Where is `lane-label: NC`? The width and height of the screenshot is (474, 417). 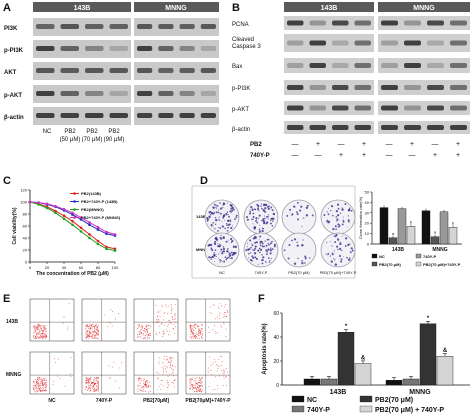 lane-label: NC is located at coordinates (47, 132).